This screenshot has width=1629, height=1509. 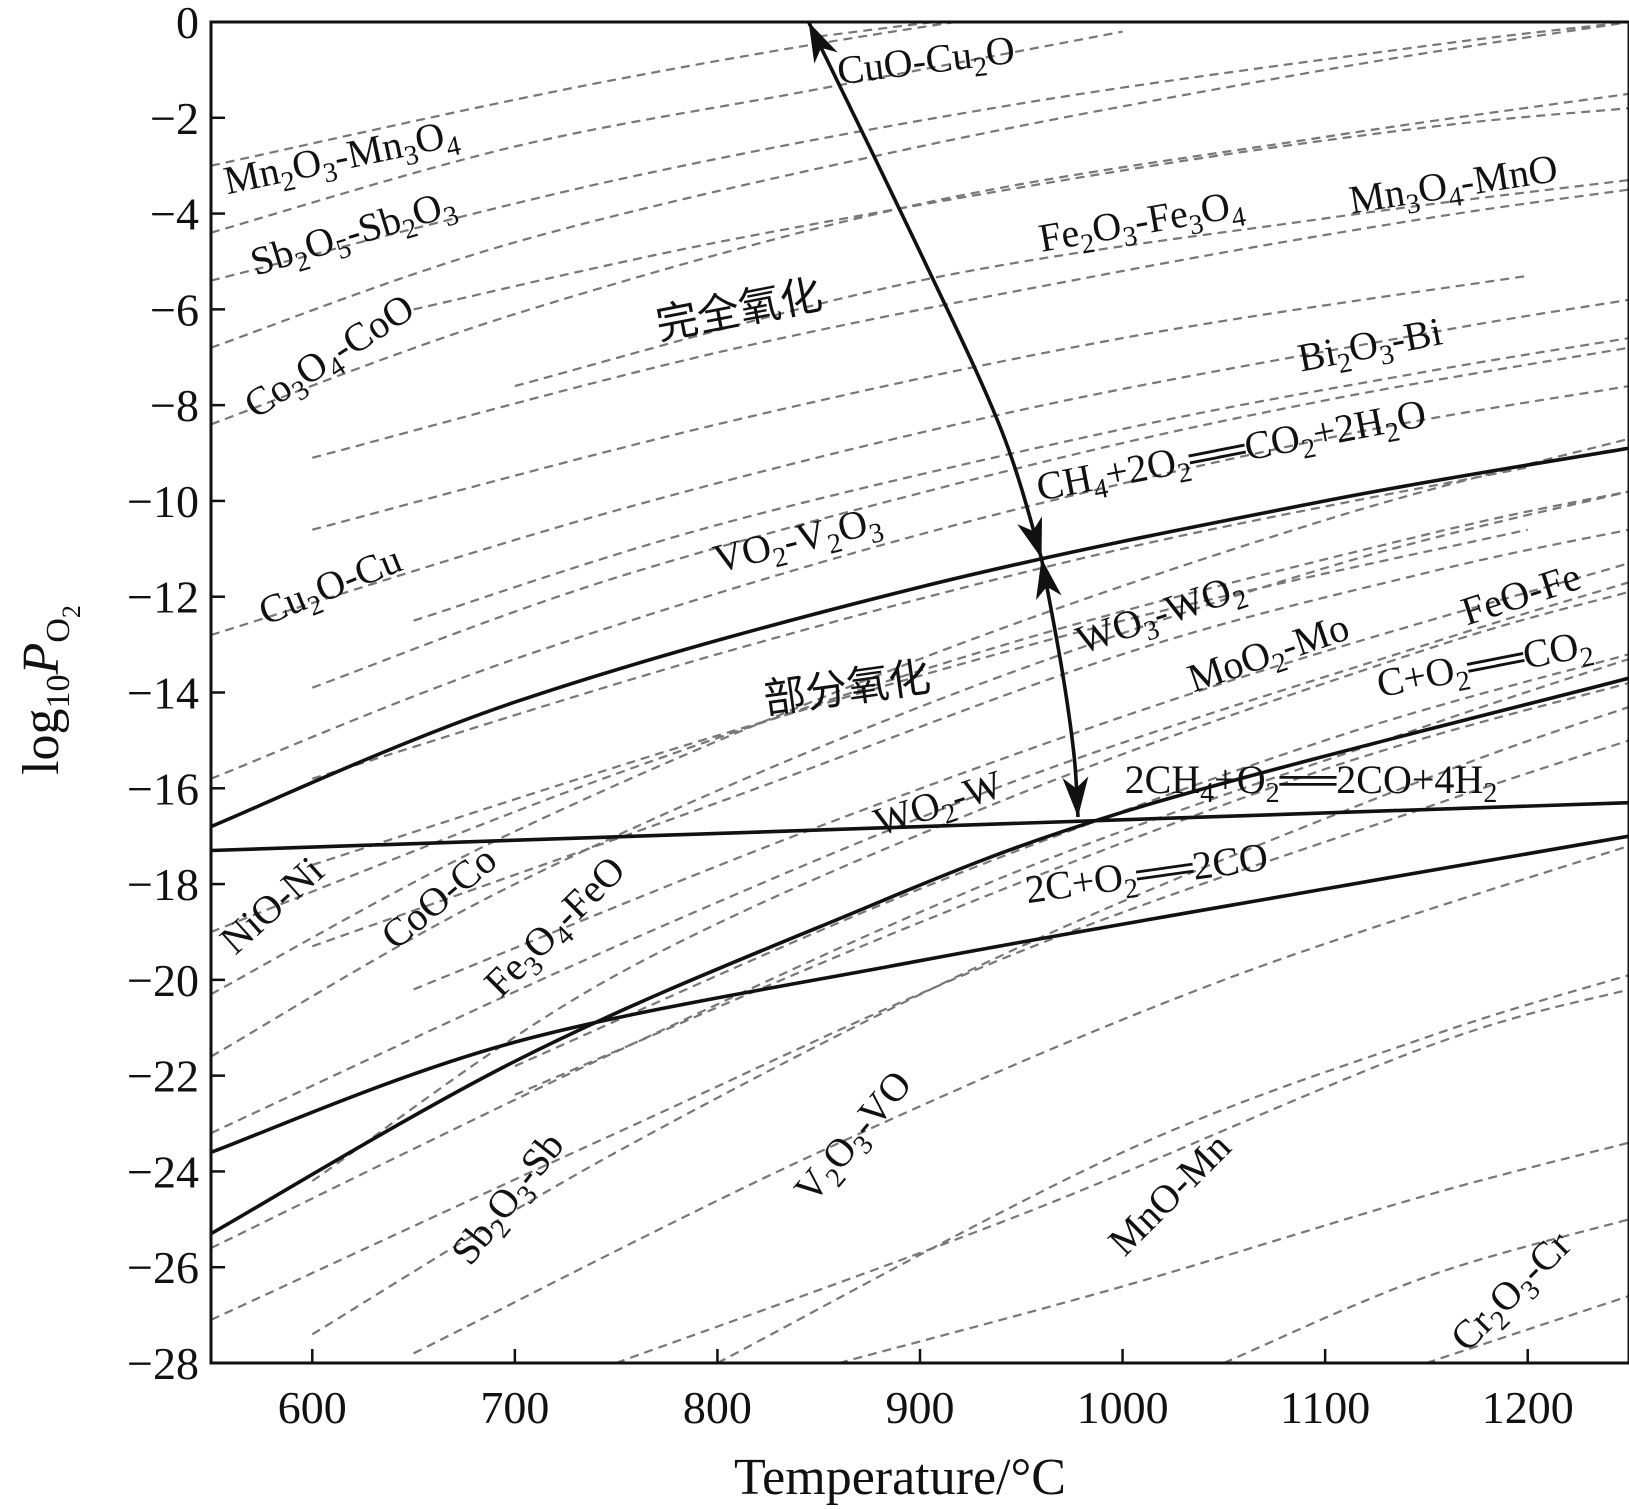 I want to click on dashed-line-cr2o3-cr, so click(x=1527, y=1328).